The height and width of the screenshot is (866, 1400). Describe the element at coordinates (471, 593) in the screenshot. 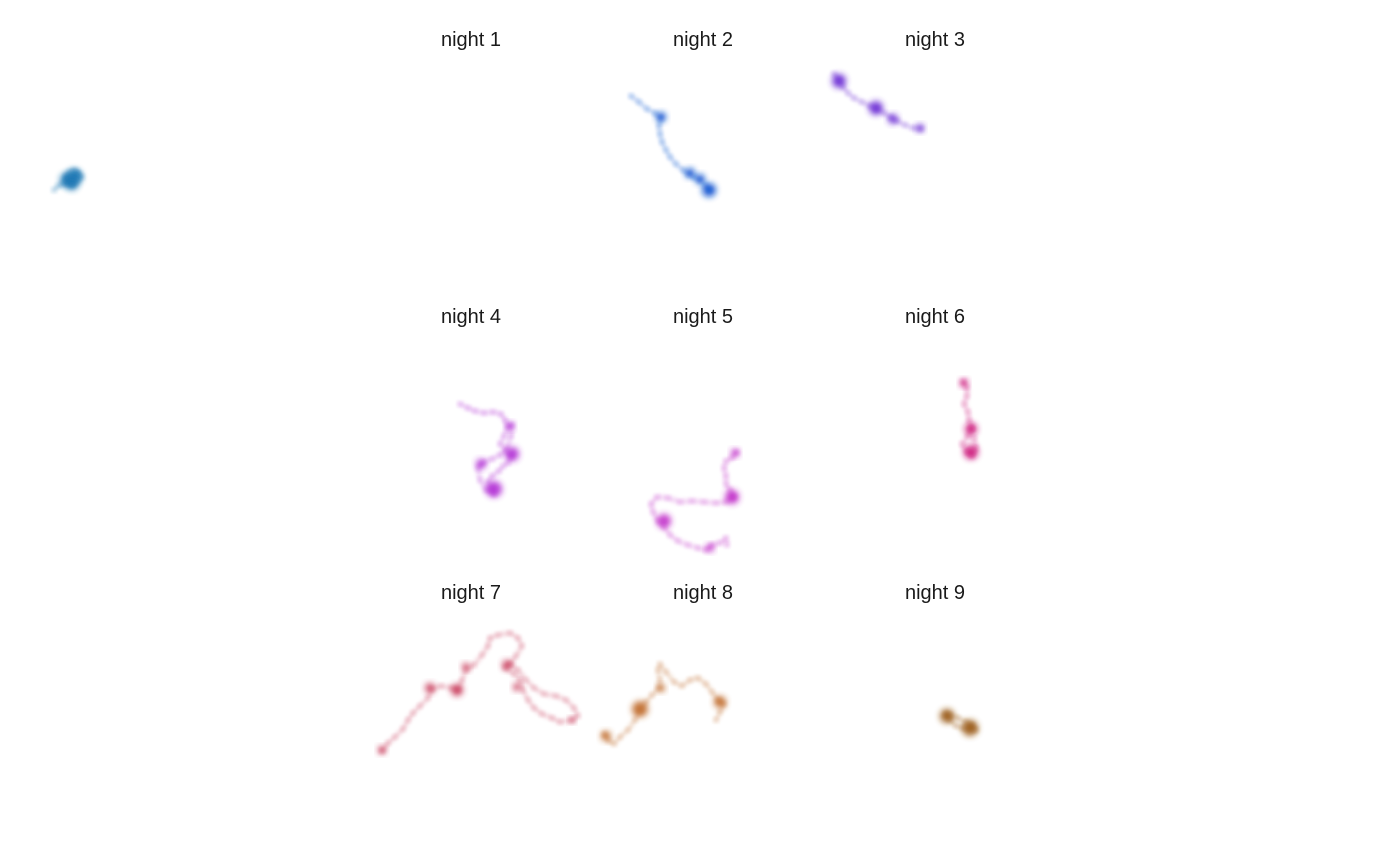

I see `facet-title-night-7: night 7` at that location.